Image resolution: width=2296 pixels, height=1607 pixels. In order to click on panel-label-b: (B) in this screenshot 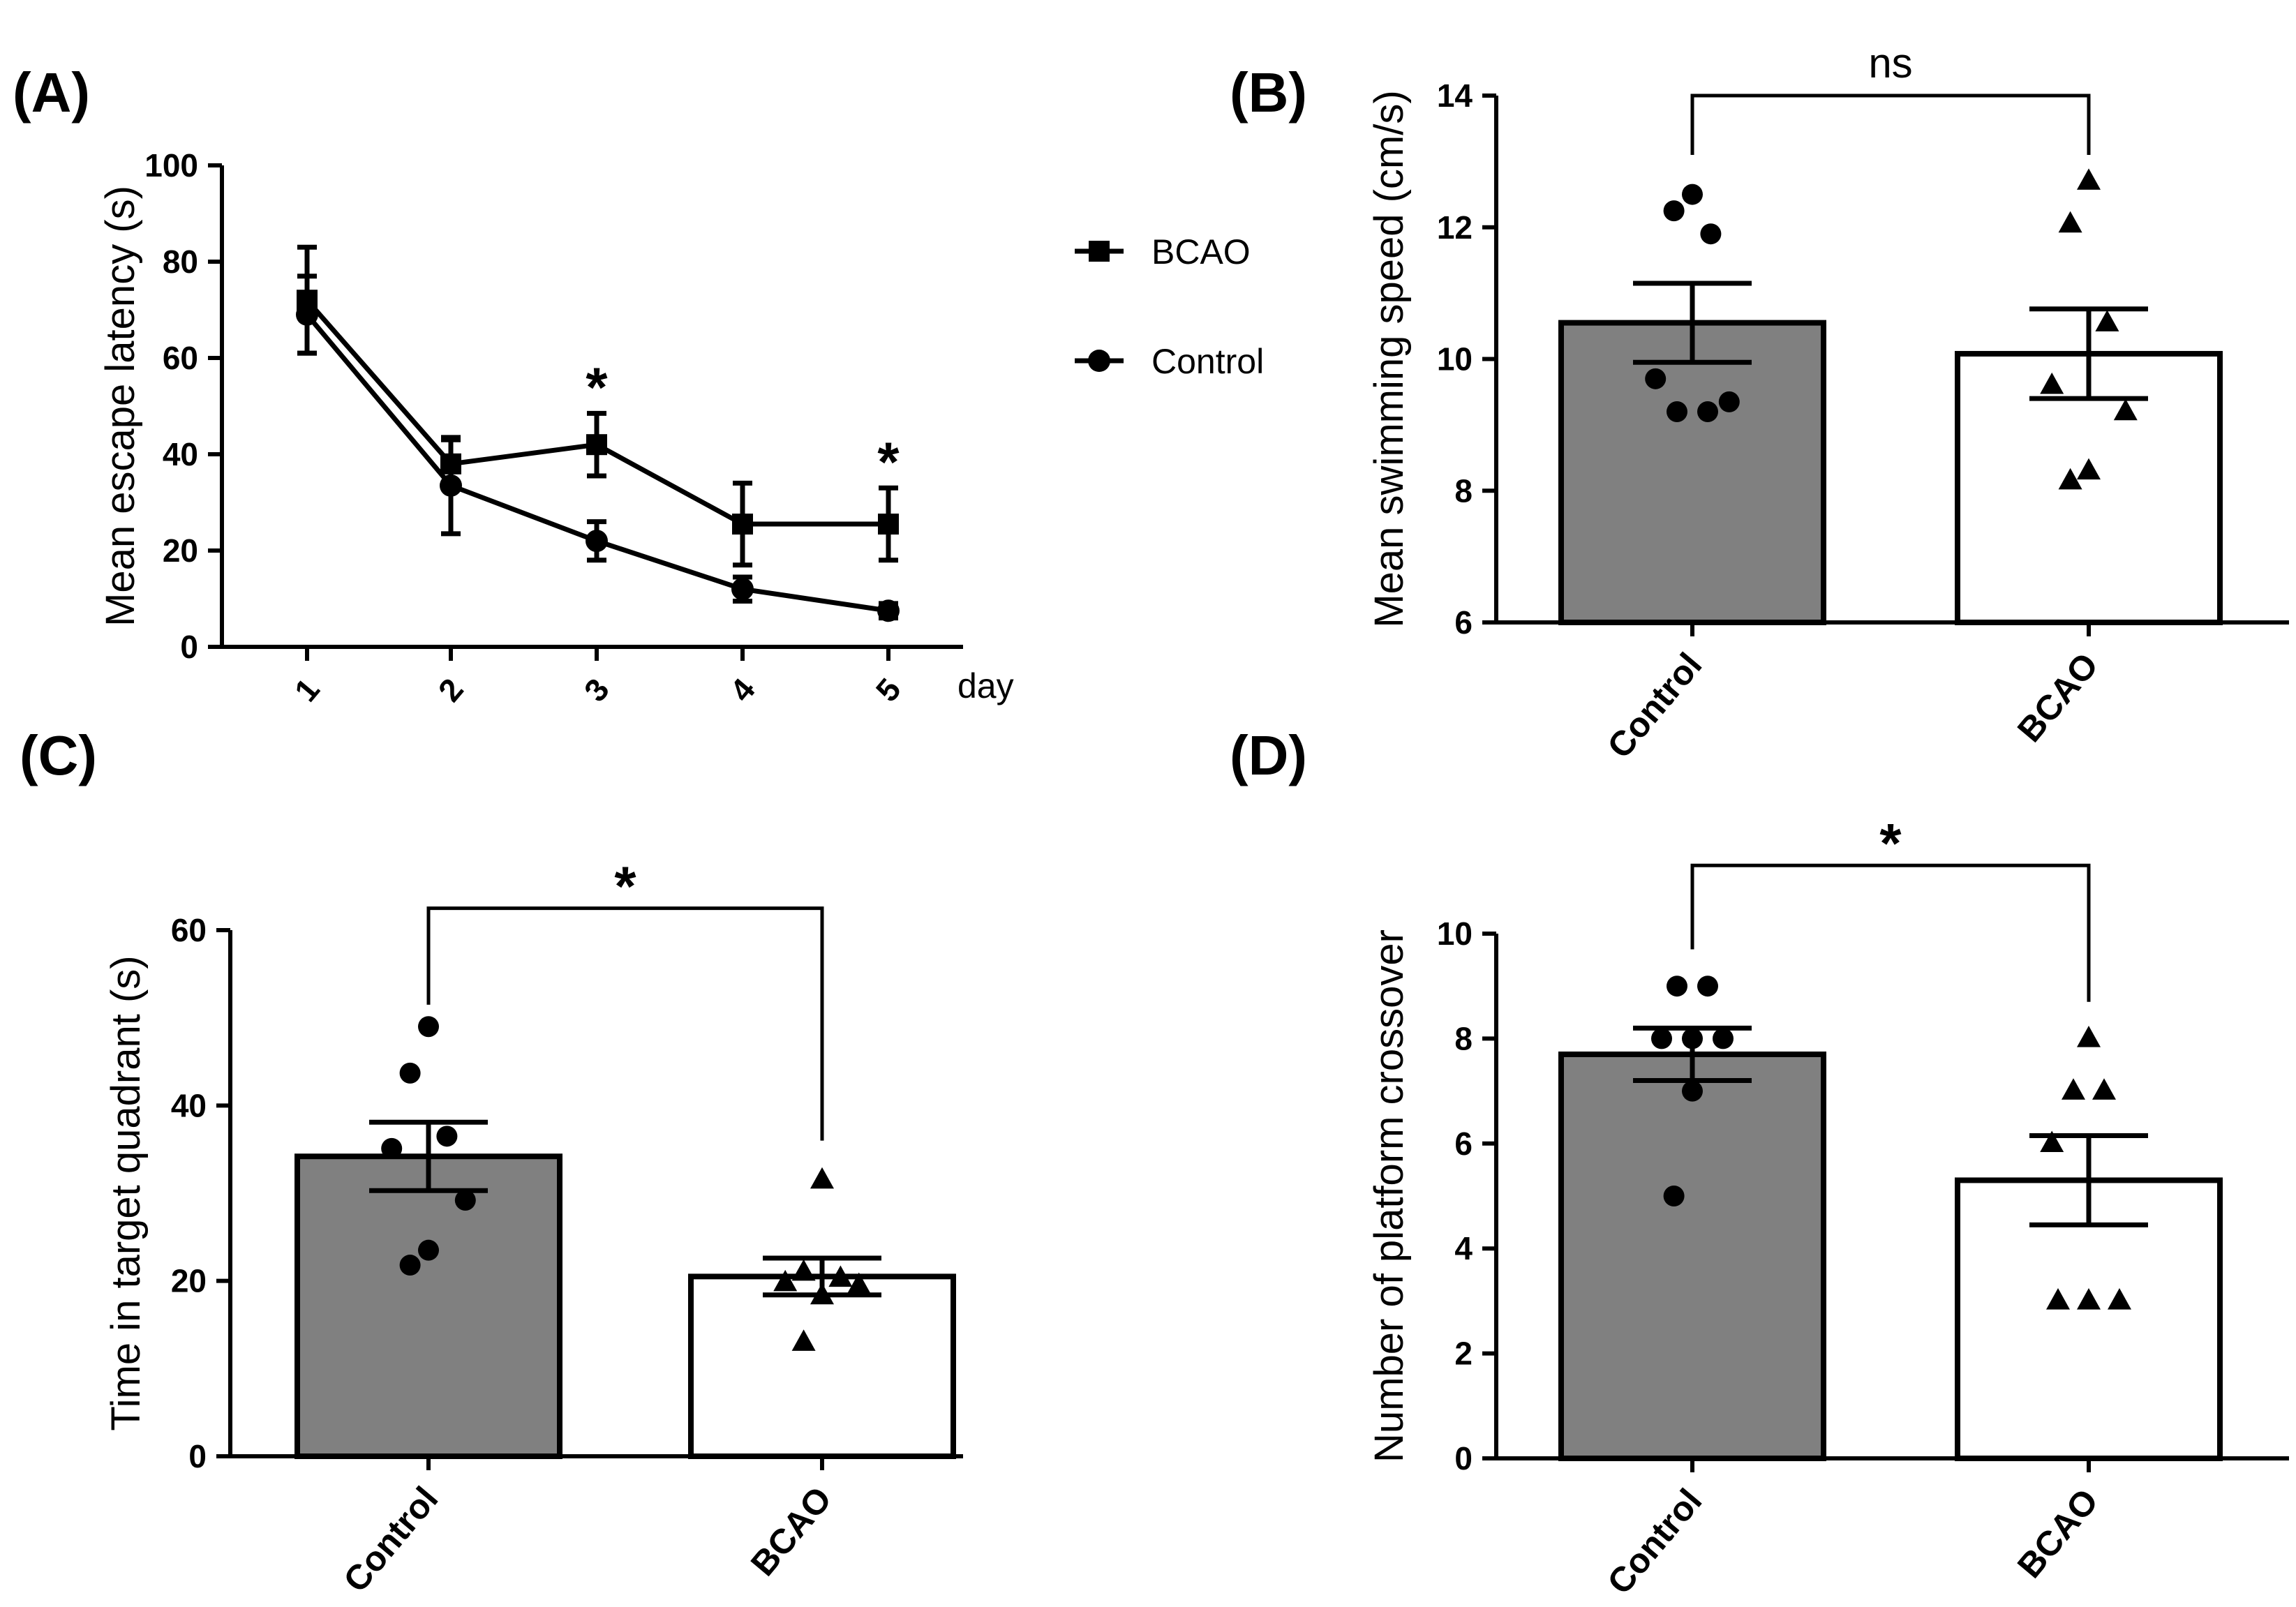, I will do `click(1268, 92)`.